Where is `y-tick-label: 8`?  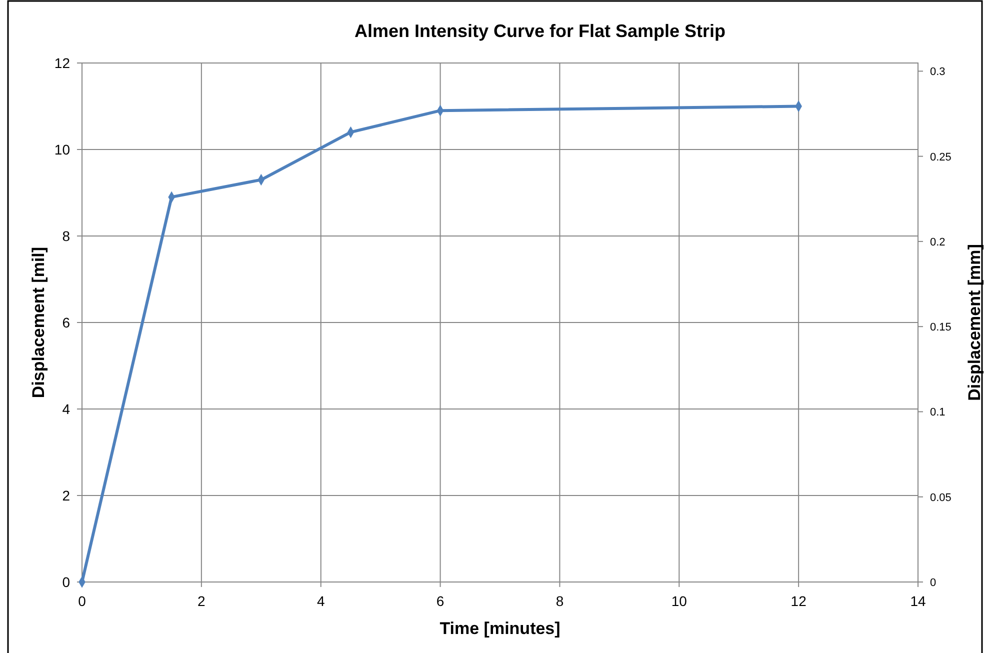
y-tick-label: 8 is located at coordinates (66, 236).